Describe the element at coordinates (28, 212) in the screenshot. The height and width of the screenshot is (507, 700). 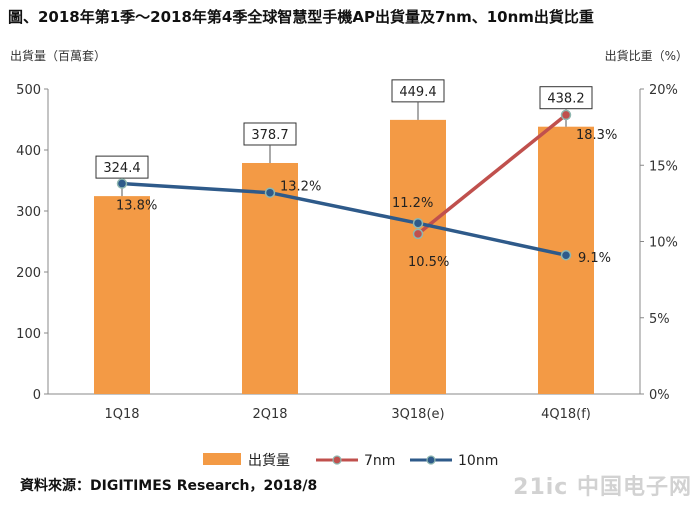
I see `left-tick-label: 300` at that location.